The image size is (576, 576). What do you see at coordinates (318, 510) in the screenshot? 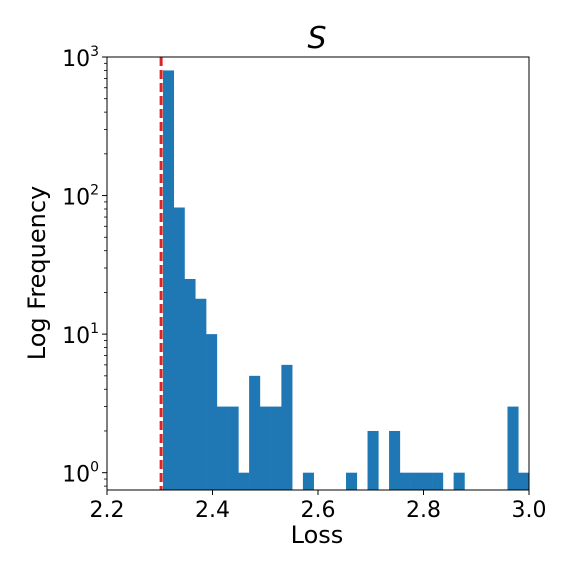
I see `x-tick-label: 2.6` at bounding box center [318, 510].